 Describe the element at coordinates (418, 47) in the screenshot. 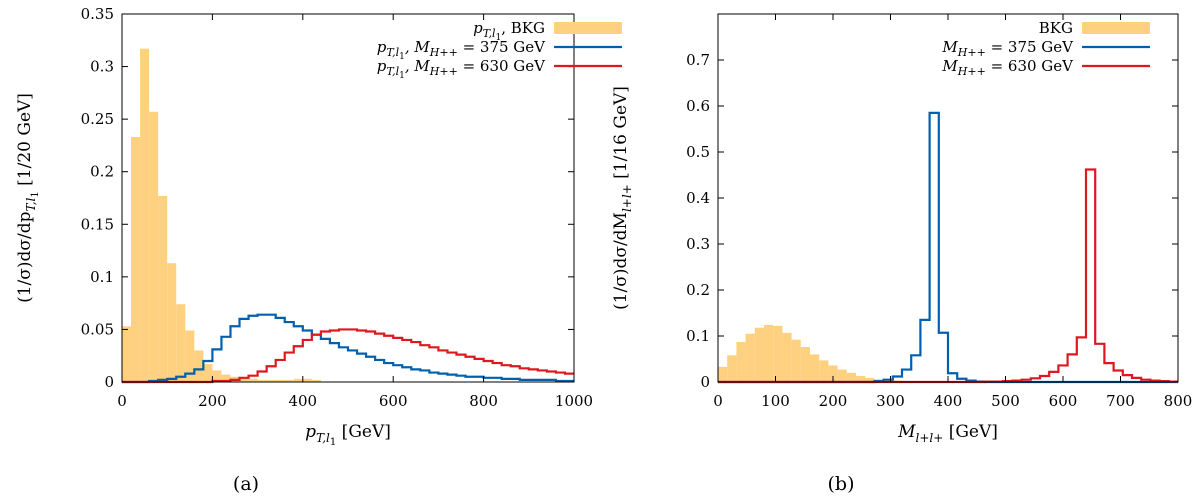

I see `label-part: , M` at that location.